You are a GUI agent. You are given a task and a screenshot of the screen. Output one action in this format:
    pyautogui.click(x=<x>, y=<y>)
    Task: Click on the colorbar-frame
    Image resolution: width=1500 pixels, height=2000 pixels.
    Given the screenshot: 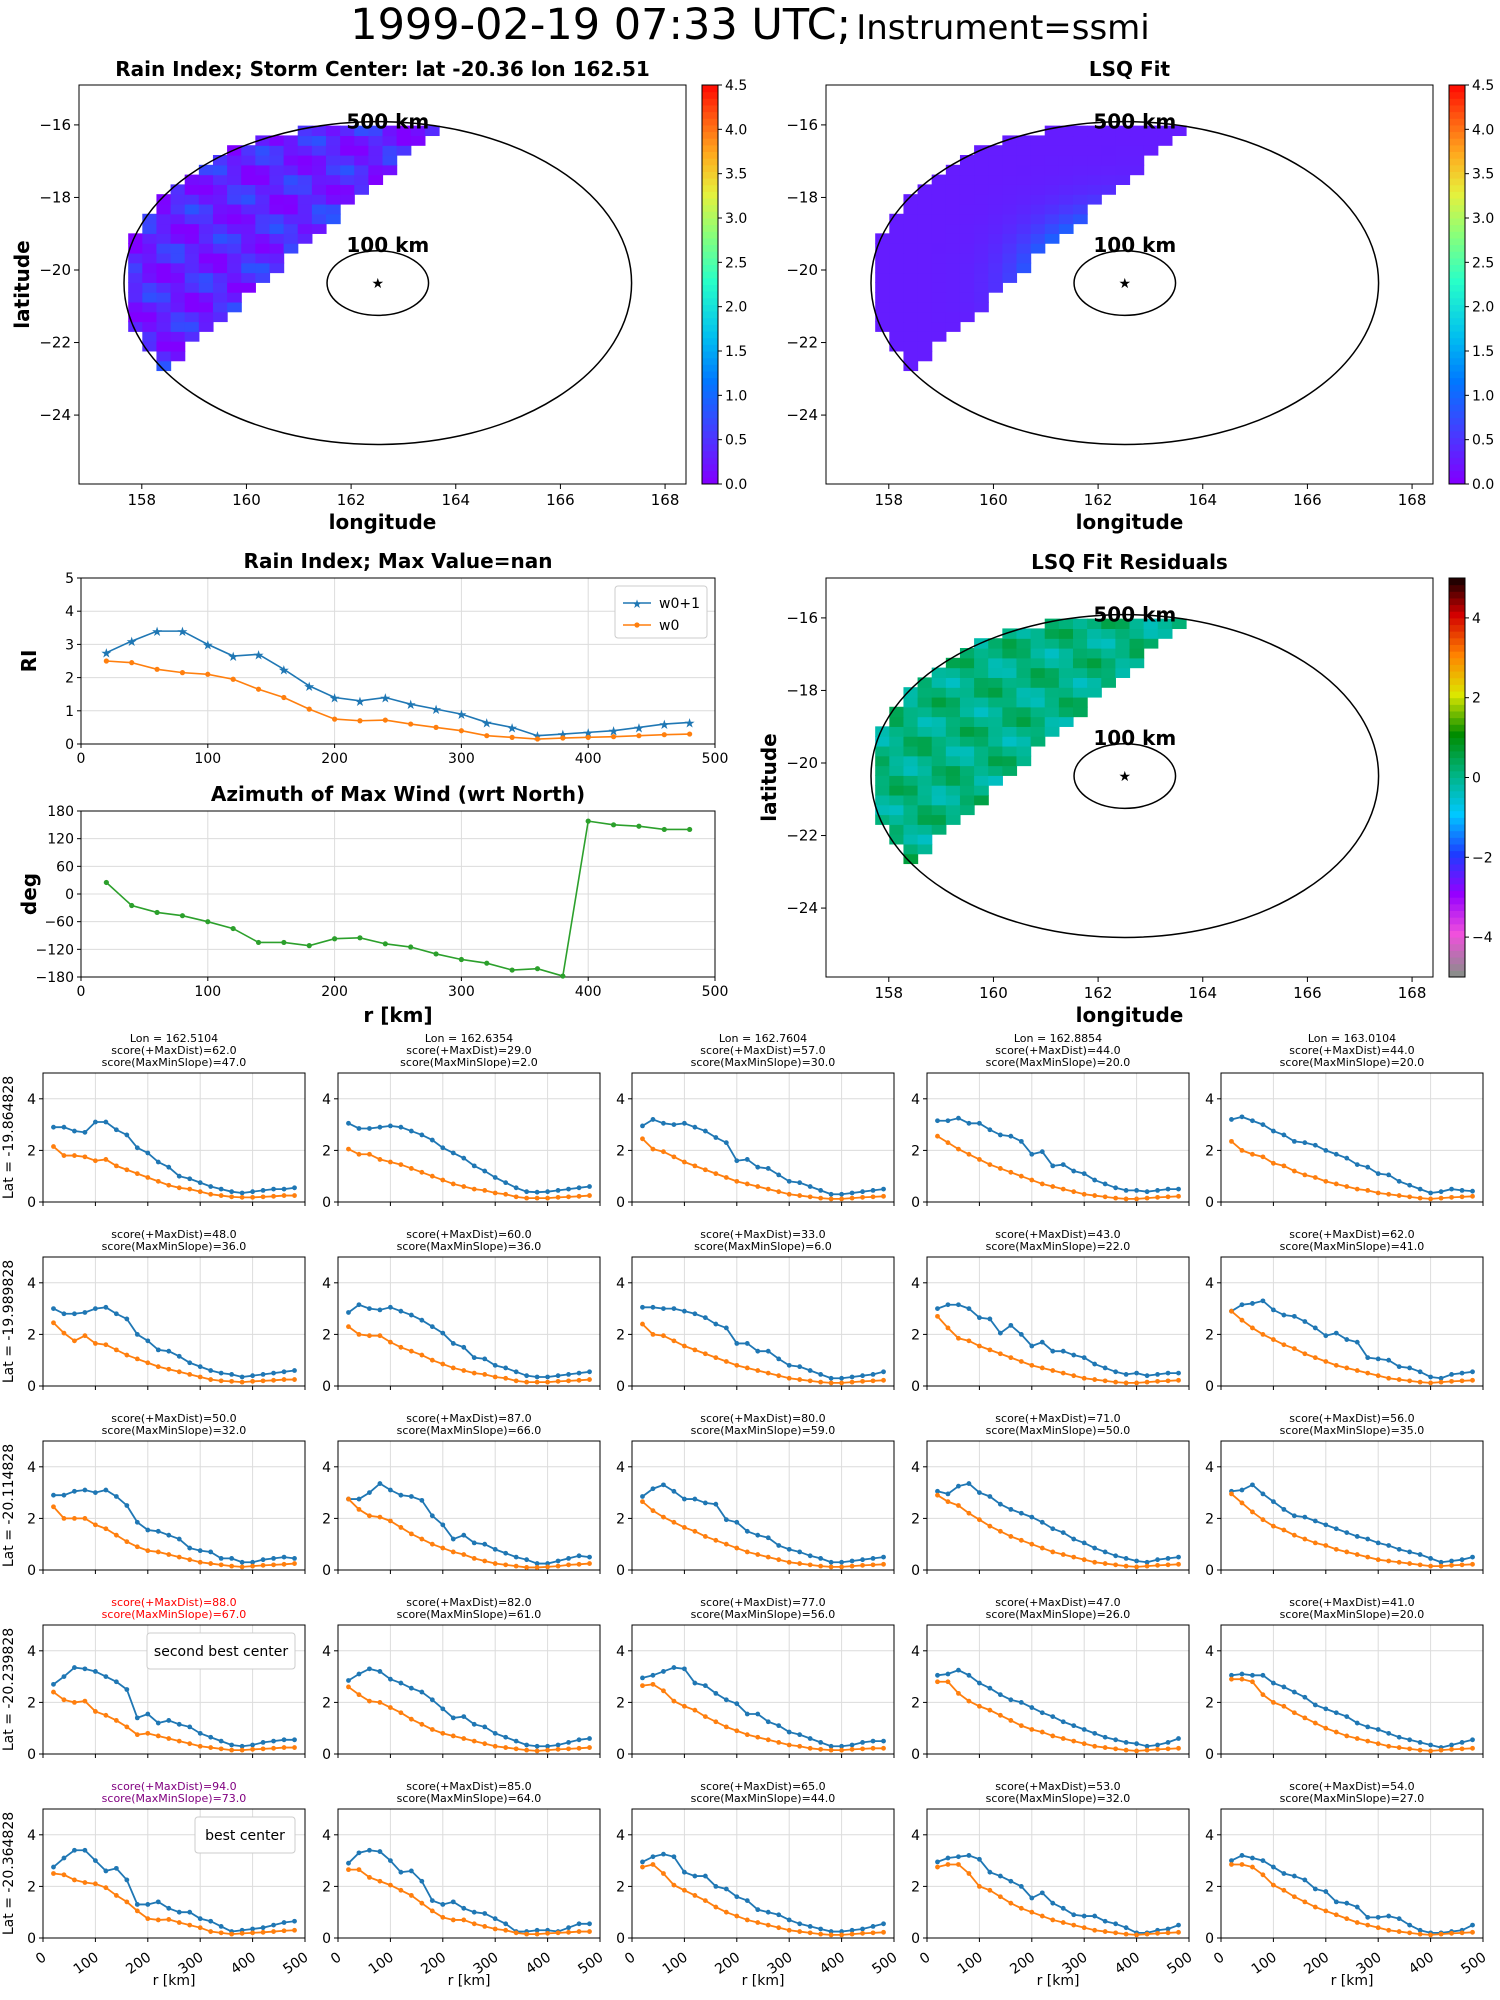 What is the action you would take?
    pyautogui.click(x=710, y=284)
    